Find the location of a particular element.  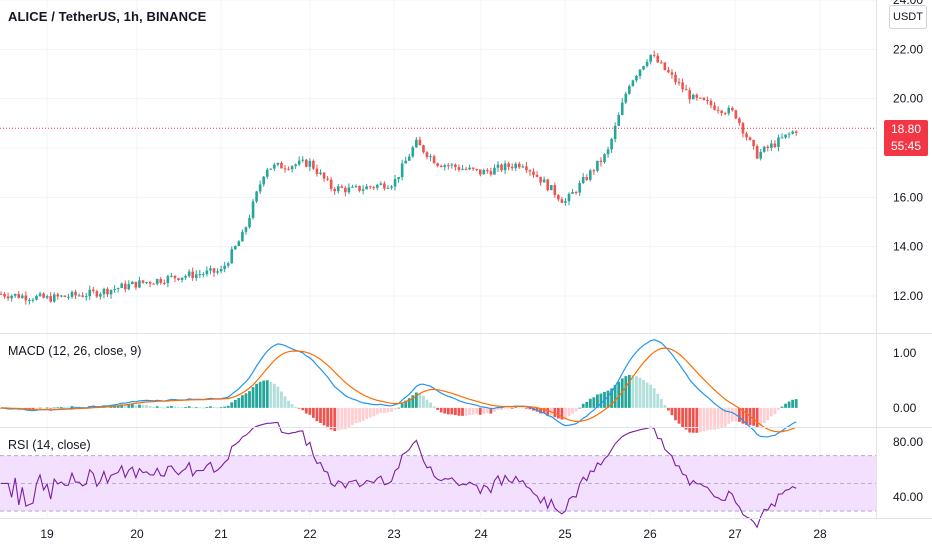

last-price: 18.80 is located at coordinates (906, 129).